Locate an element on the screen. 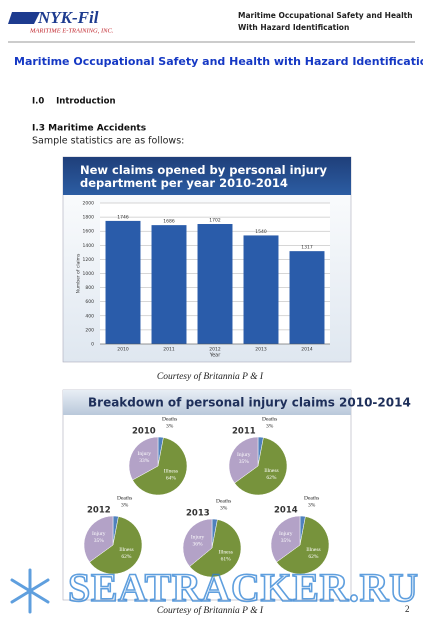 Image resolution: width=423 pixels, height=625 pixels. subsection-heading: I.3 Maritime Accidents is located at coordinates (89, 129).